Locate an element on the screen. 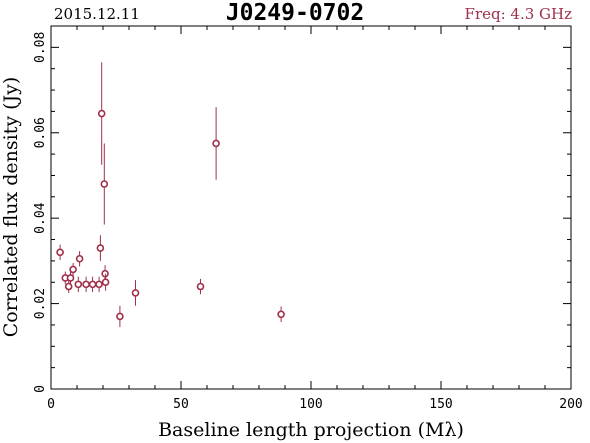 This screenshot has width=590, height=443. x-tick-label: 200 is located at coordinates (570, 404).